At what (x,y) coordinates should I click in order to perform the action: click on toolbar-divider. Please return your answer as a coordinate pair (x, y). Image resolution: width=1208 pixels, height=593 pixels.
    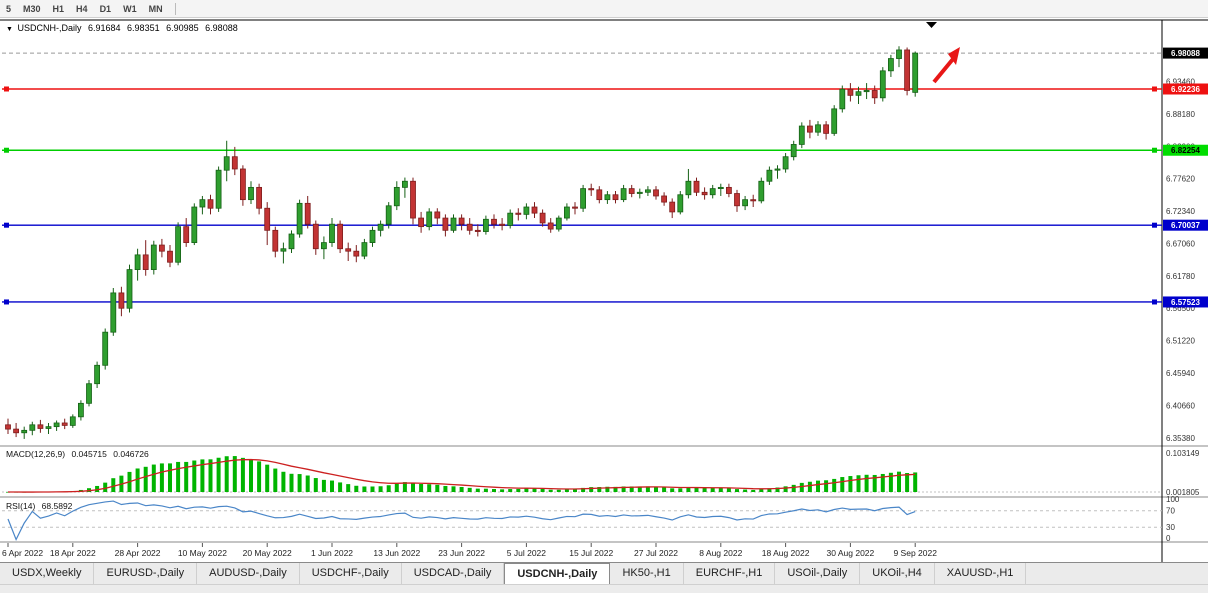
    Looking at the image, I should click on (175, 8).